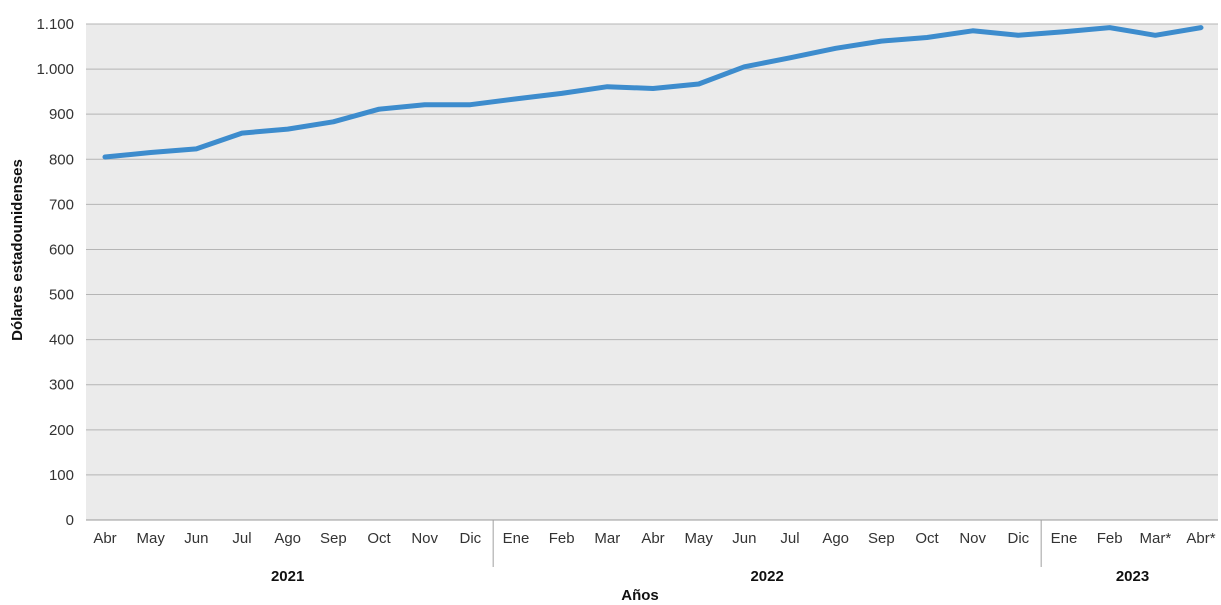  What do you see at coordinates (61, 114) in the screenshot?
I see `y-tick-label: 900` at bounding box center [61, 114].